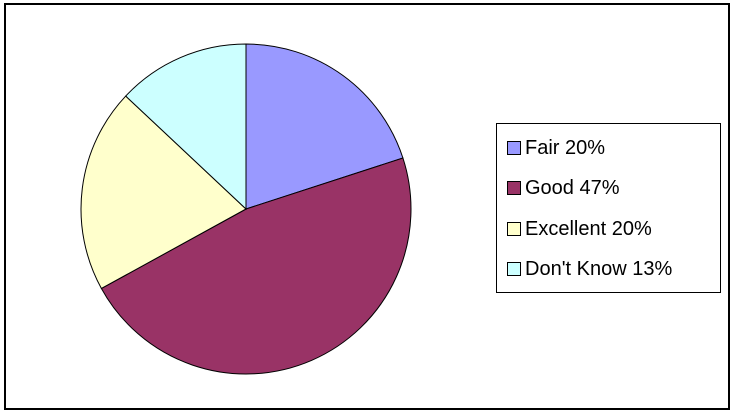 Image resolution: width=736 pixels, height=419 pixels. What do you see at coordinates (514, 188) in the screenshot?
I see `legend-swatch-good` at bounding box center [514, 188].